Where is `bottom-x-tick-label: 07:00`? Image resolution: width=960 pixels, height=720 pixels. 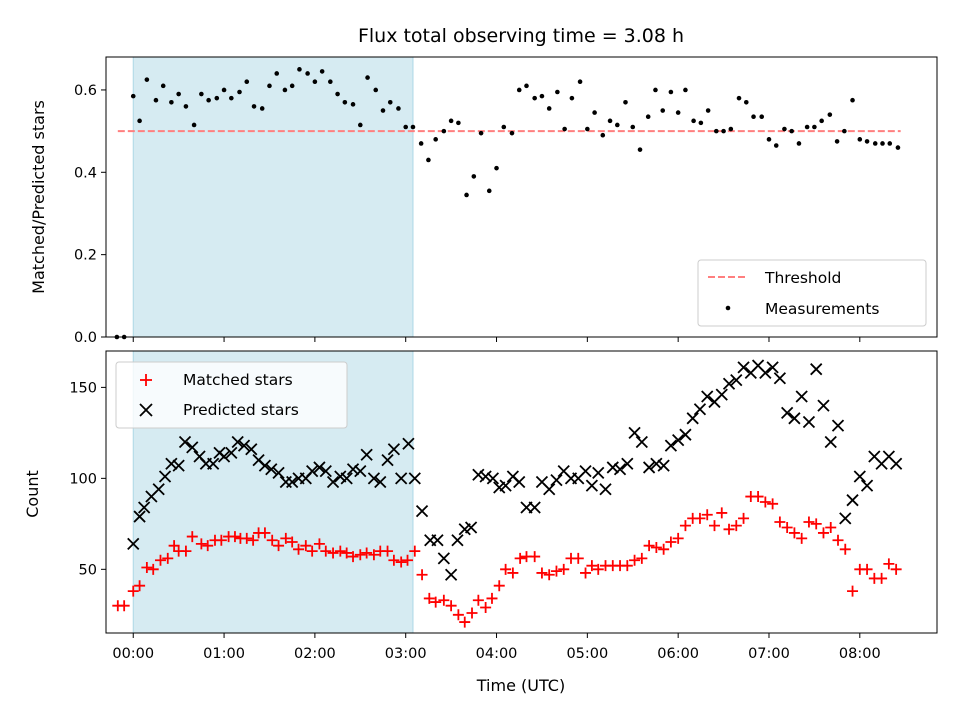
bottom-x-tick-label: 07:00 is located at coordinates (769, 654).